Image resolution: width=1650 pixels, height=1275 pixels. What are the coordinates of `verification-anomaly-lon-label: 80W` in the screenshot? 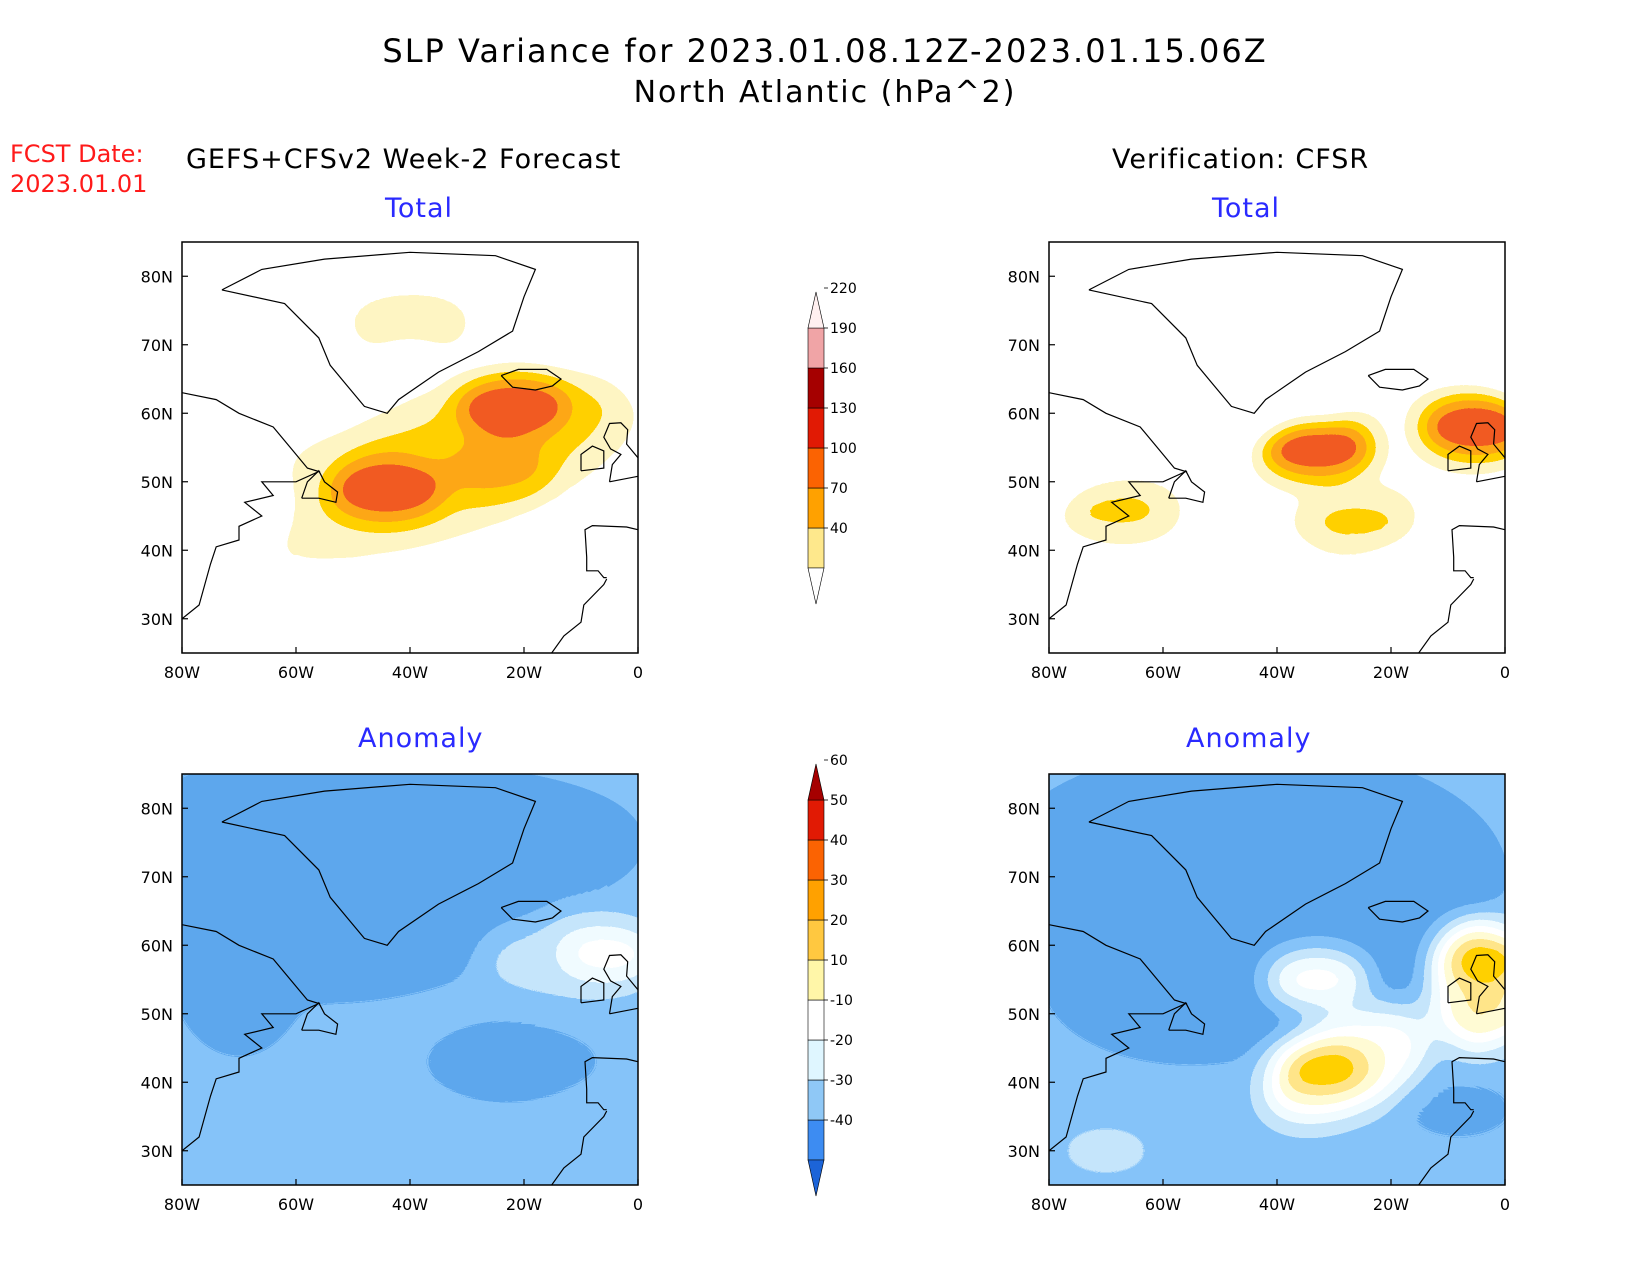 It's located at (1049, 1204).